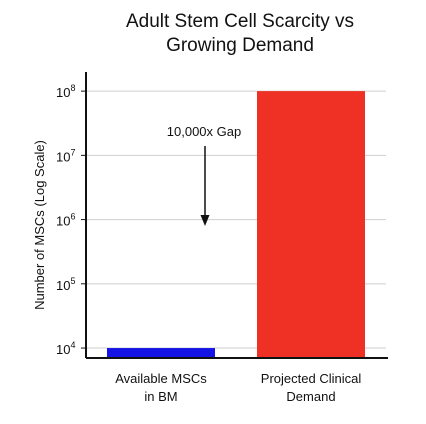  What do you see at coordinates (310, 396) in the screenshot?
I see `x-category-label-1-line-1: Demand` at bounding box center [310, 396].